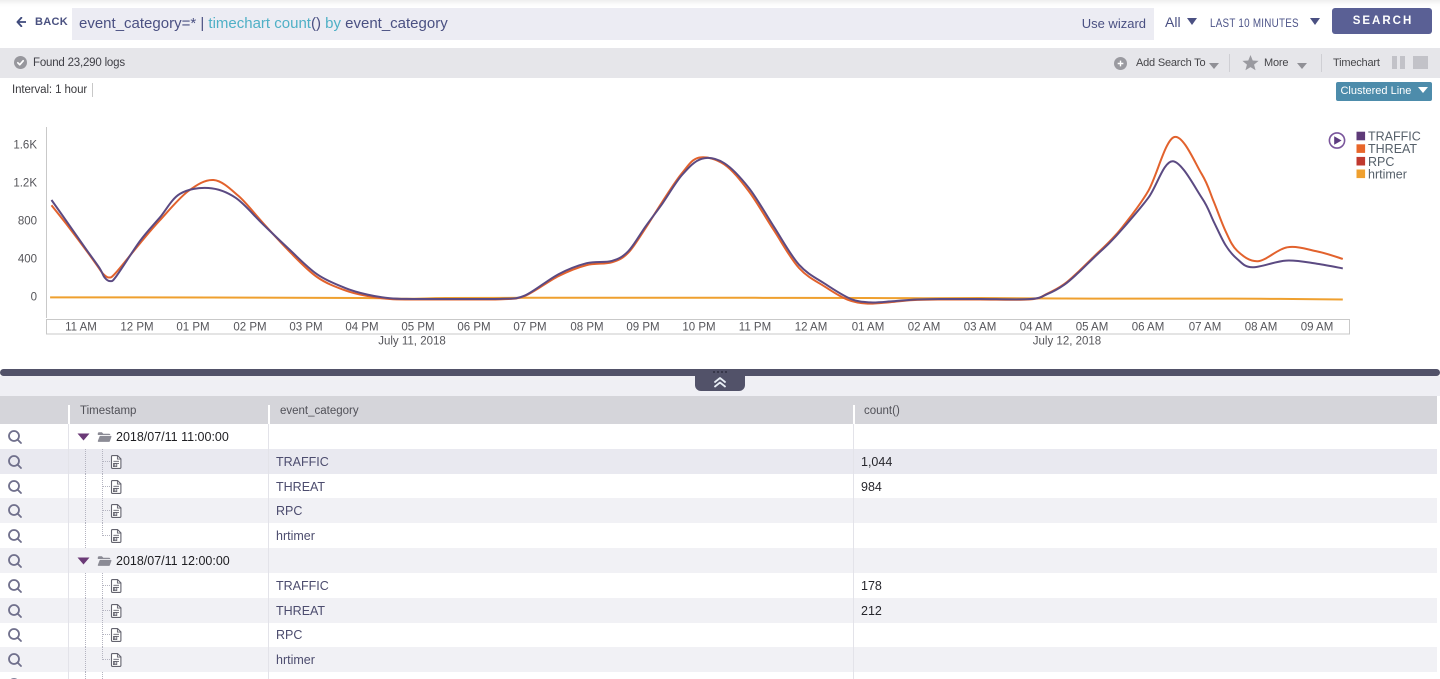 Image resolution: width=1440 pixels, height=679 pixels. I want to click on svg-text: 08 AM, so click(1261, 328).